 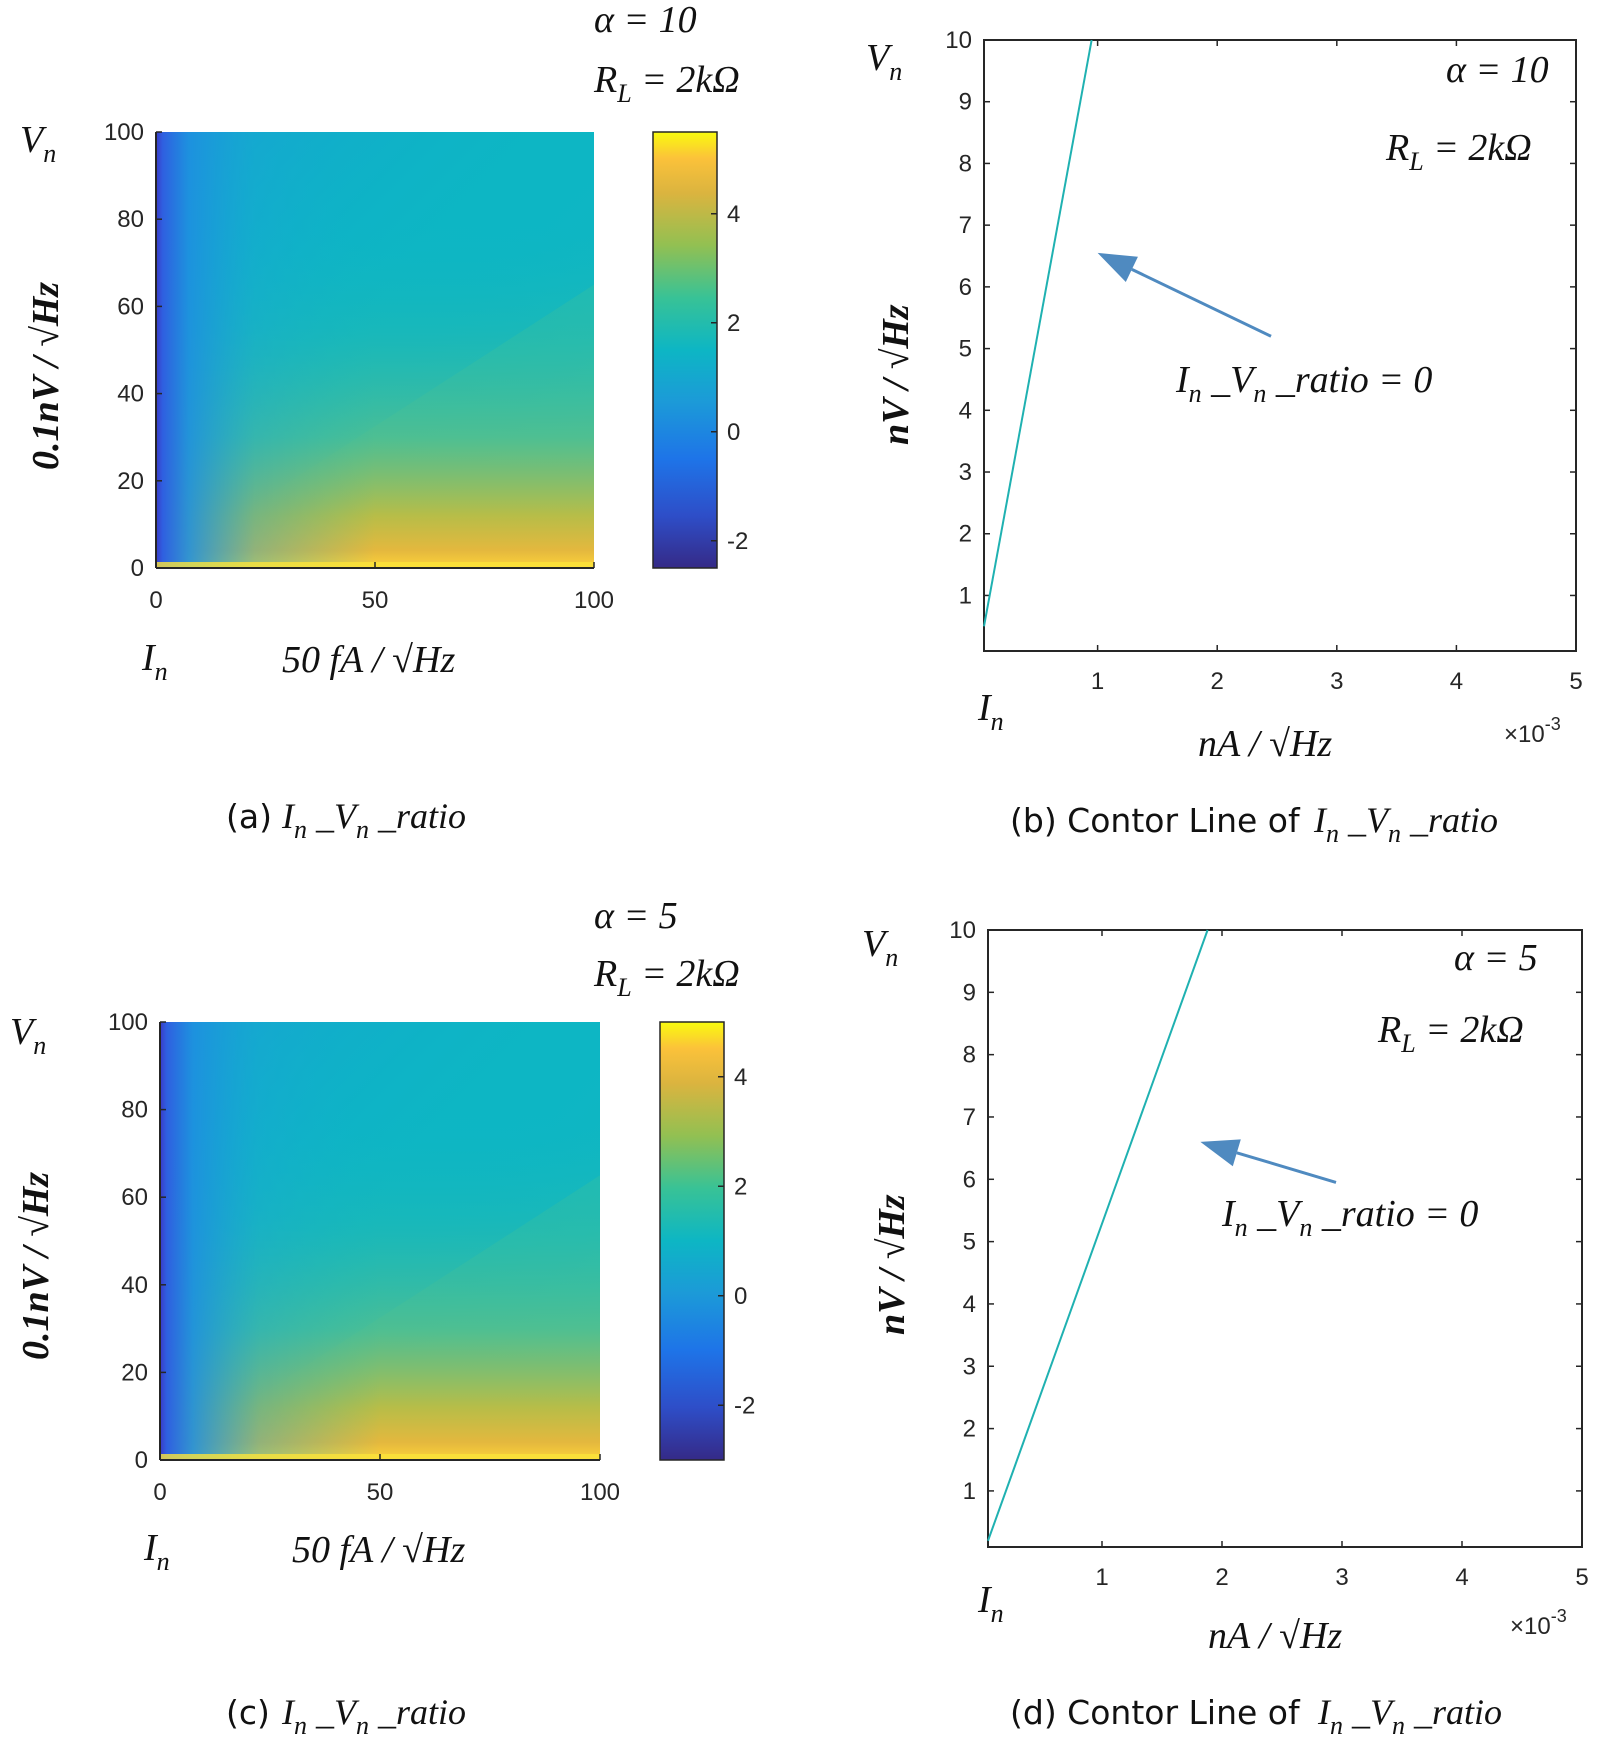 I want to click on colorbar-tick-label: -2, so click(x=737, y=541).